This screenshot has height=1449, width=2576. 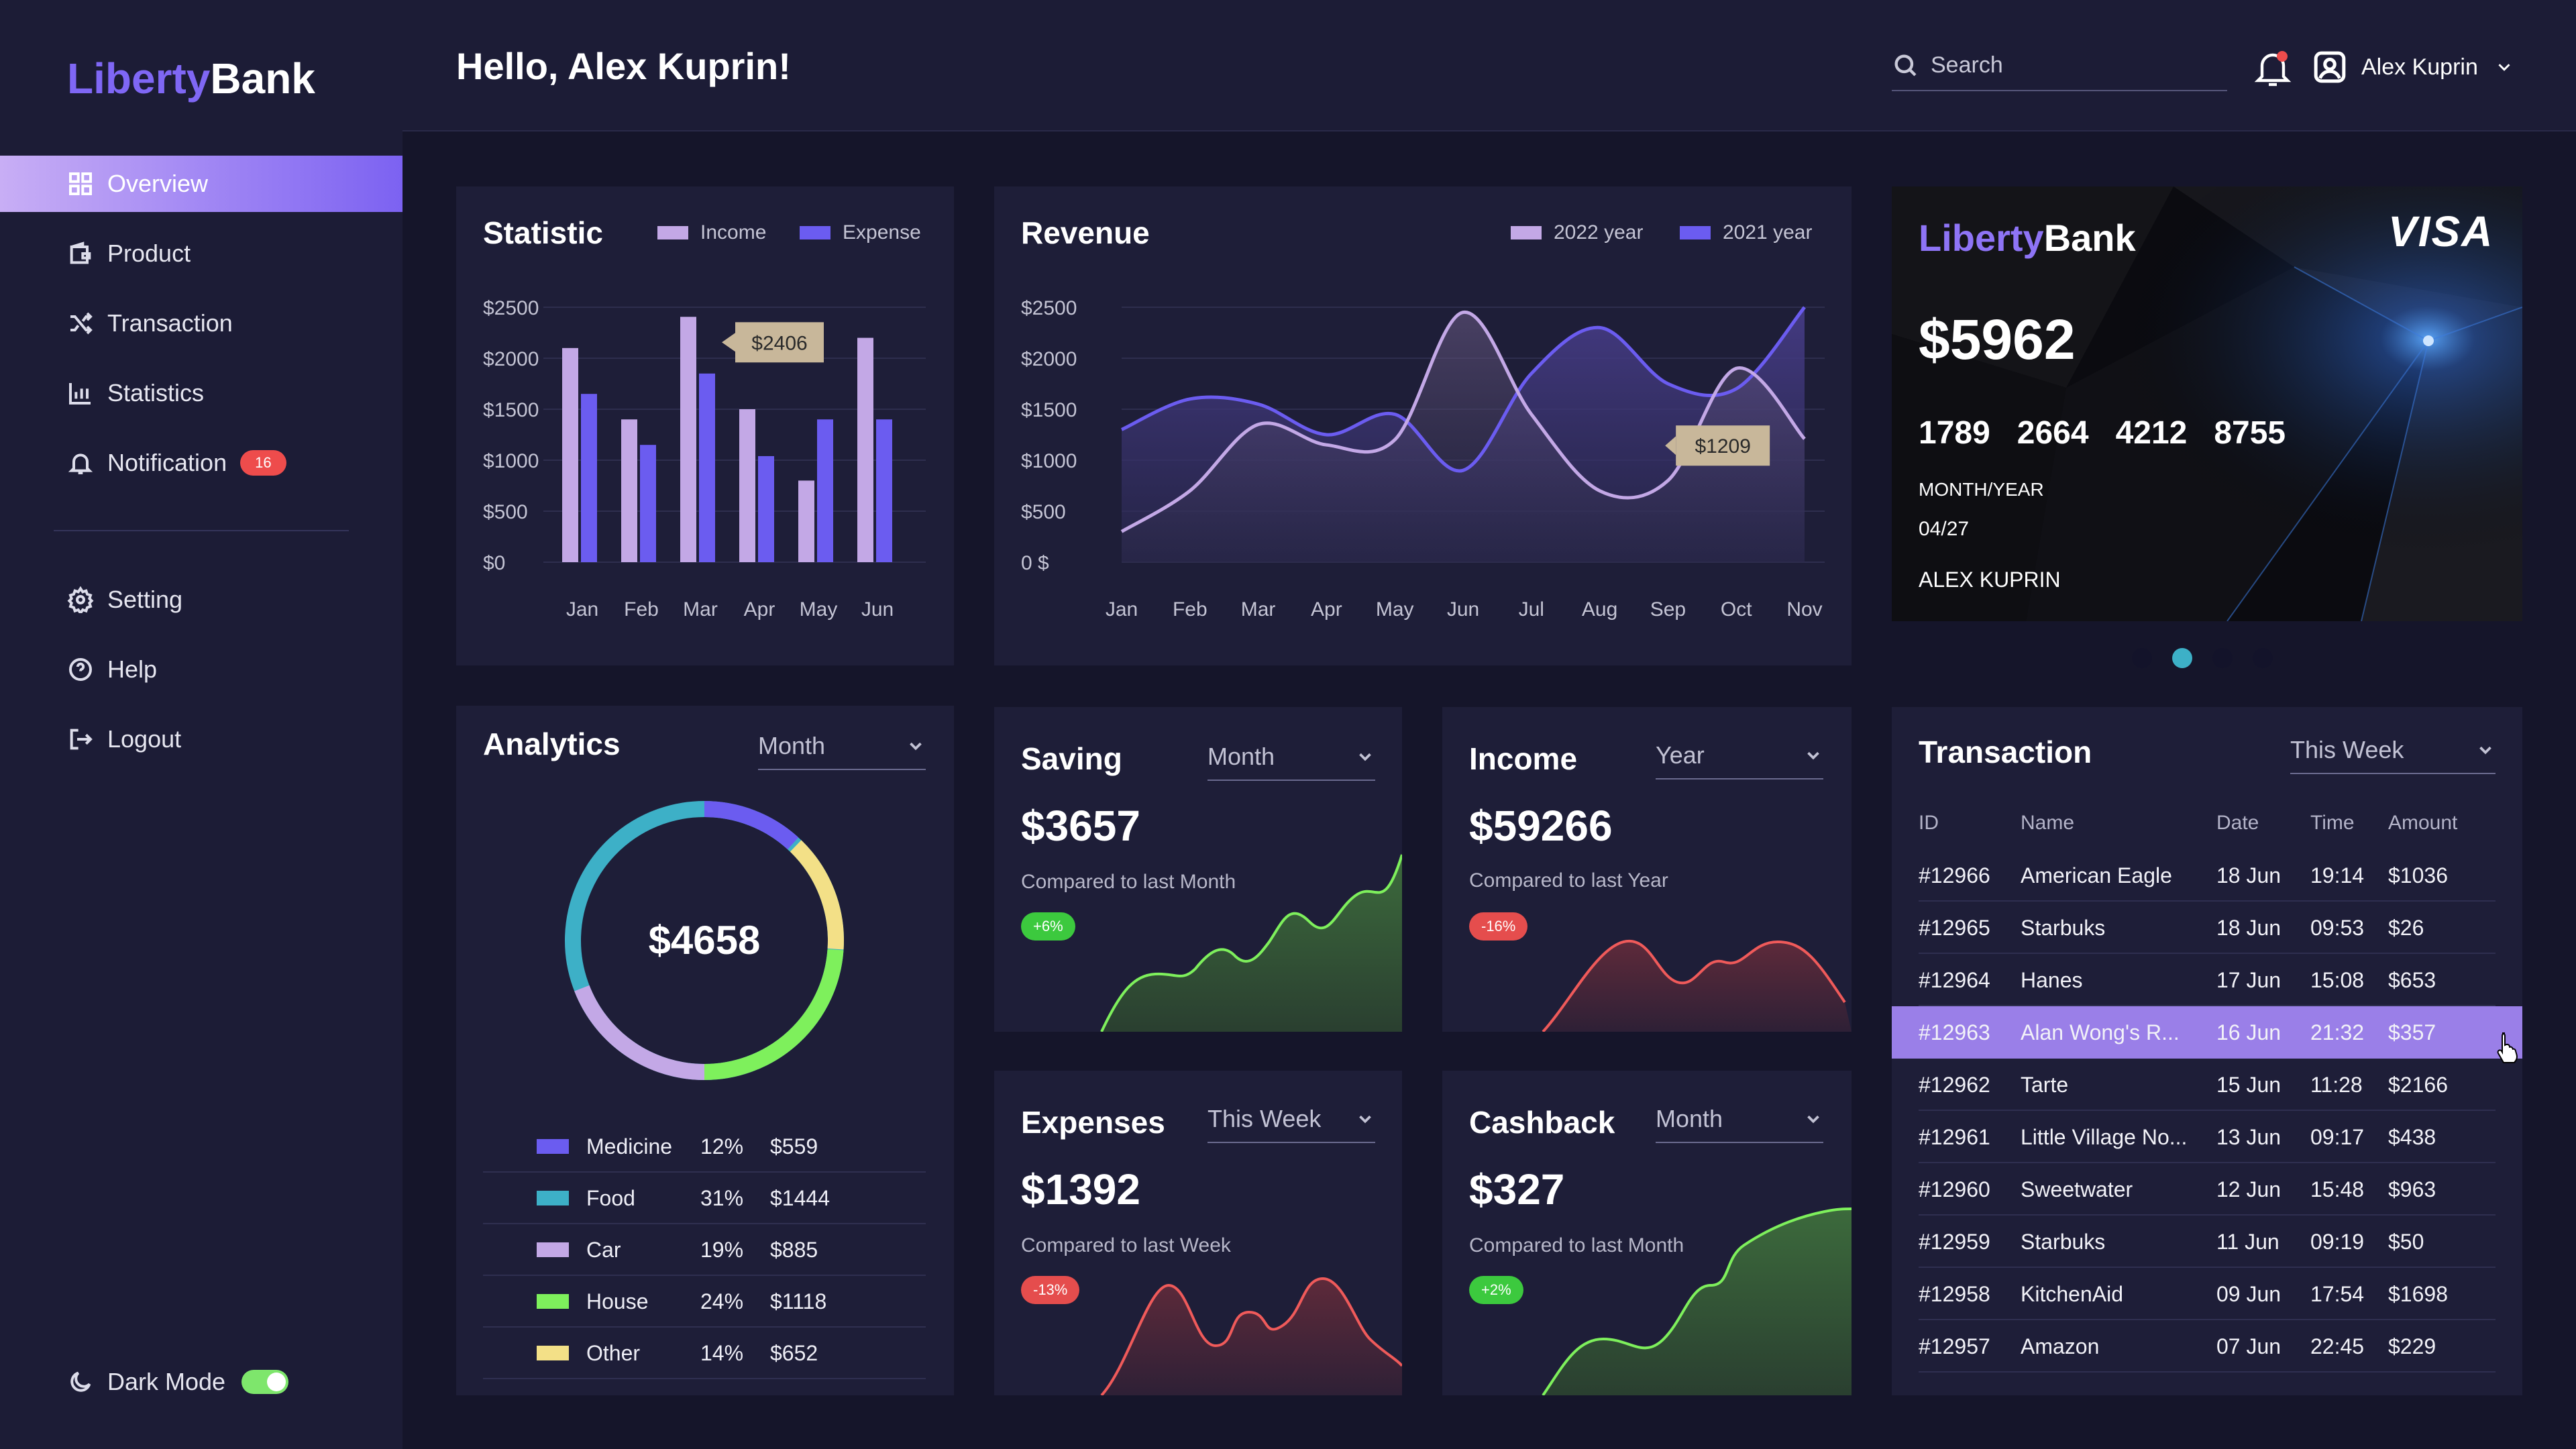 I want to click on transaction-period-dropdown: This Week, so click(x=2393, y=750).